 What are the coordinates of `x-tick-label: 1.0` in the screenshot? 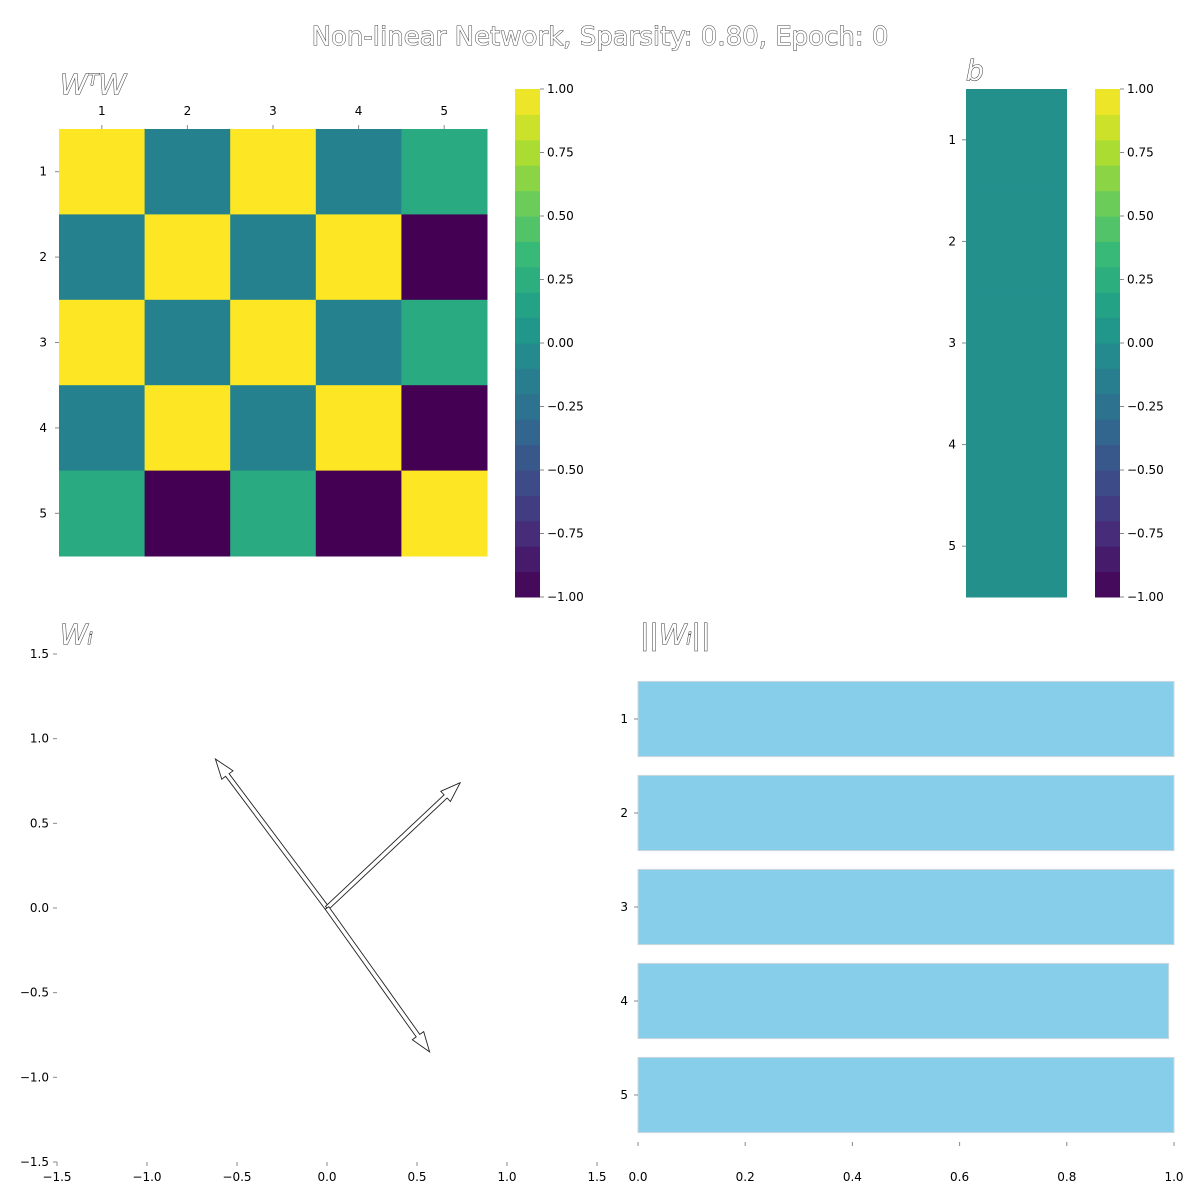 It's located at (1173, 1177).